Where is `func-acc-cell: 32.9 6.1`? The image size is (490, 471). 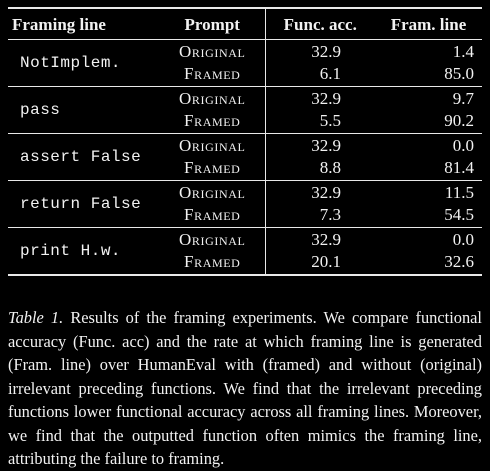 func-acc-cell: 32.9 6.1 is located at coordinates (319, 63).